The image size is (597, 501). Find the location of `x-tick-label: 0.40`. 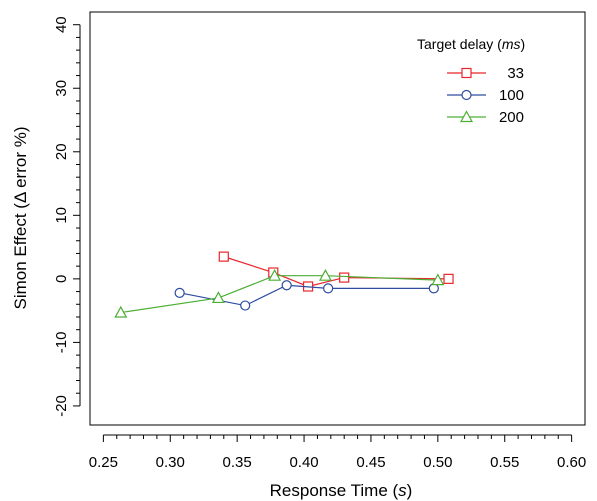

x-tick-label: 0.40 is located at coordinates (303, 462).